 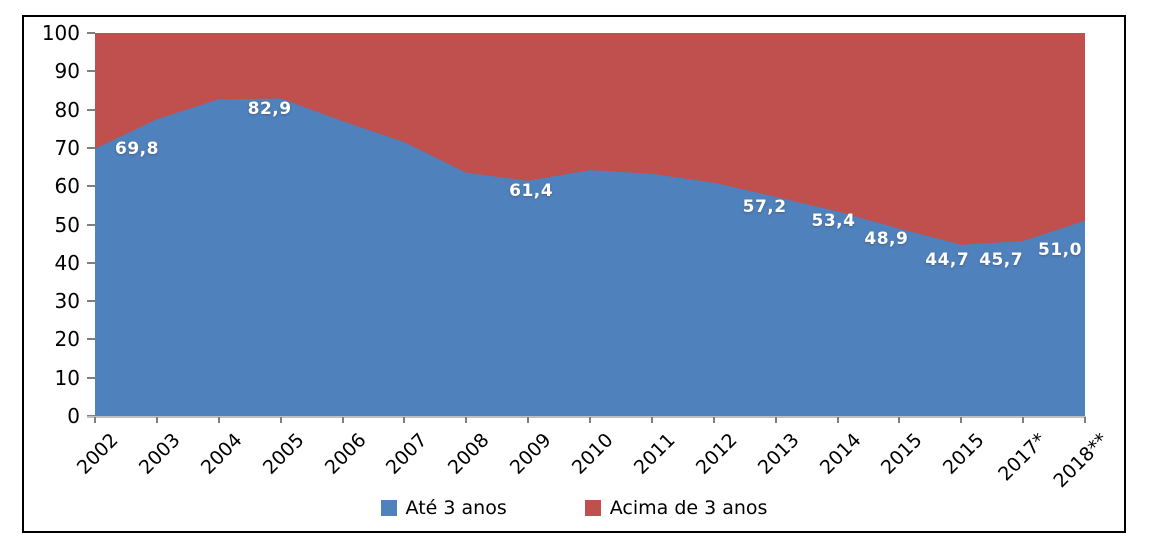 What do you see at coordinates (388, 508) in the screenshot?
I see `legend-swatch-blue` at bounding box center [388, 508].